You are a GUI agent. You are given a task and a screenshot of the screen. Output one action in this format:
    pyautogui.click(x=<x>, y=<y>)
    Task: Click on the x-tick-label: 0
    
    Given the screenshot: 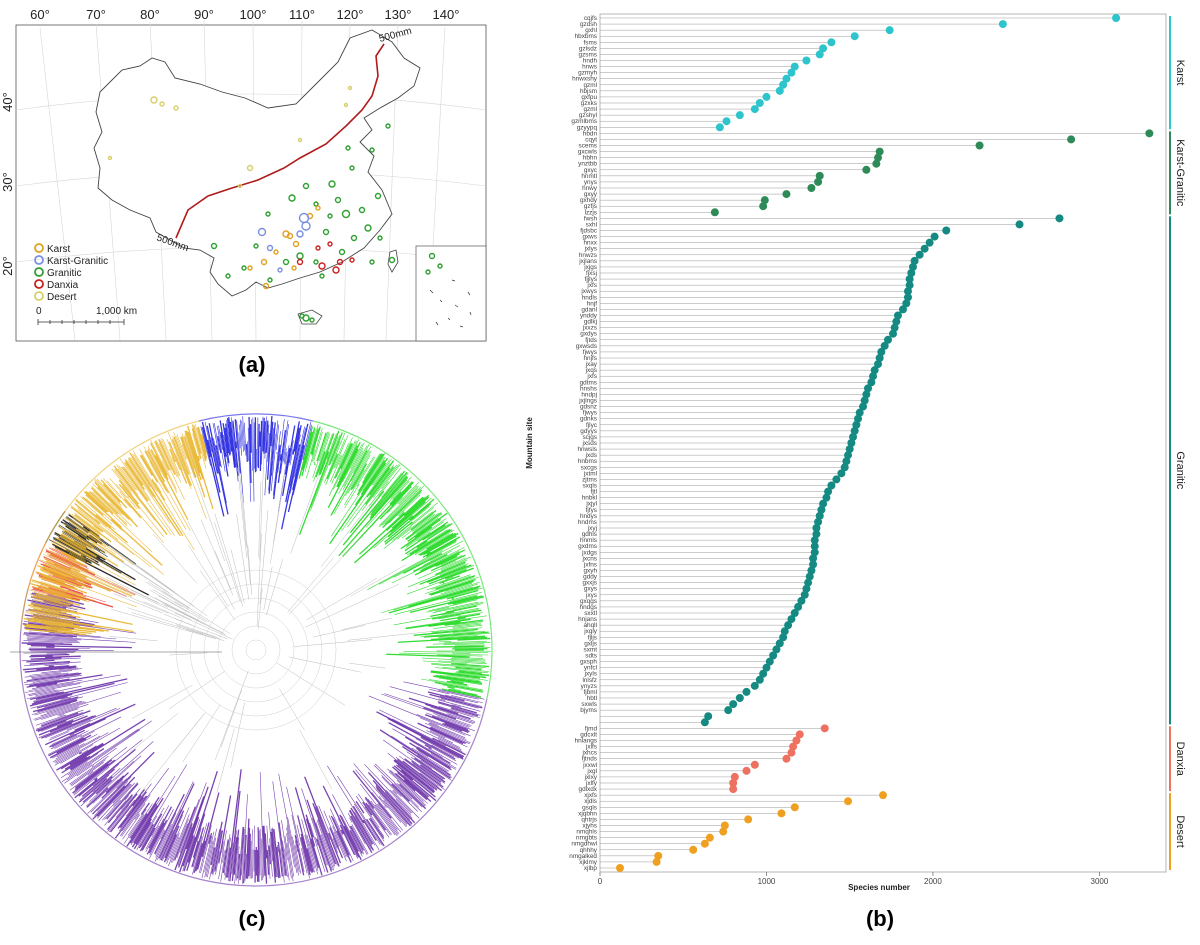 What is the action you would take?
    pyautogui.click(x=600, y=881)
    